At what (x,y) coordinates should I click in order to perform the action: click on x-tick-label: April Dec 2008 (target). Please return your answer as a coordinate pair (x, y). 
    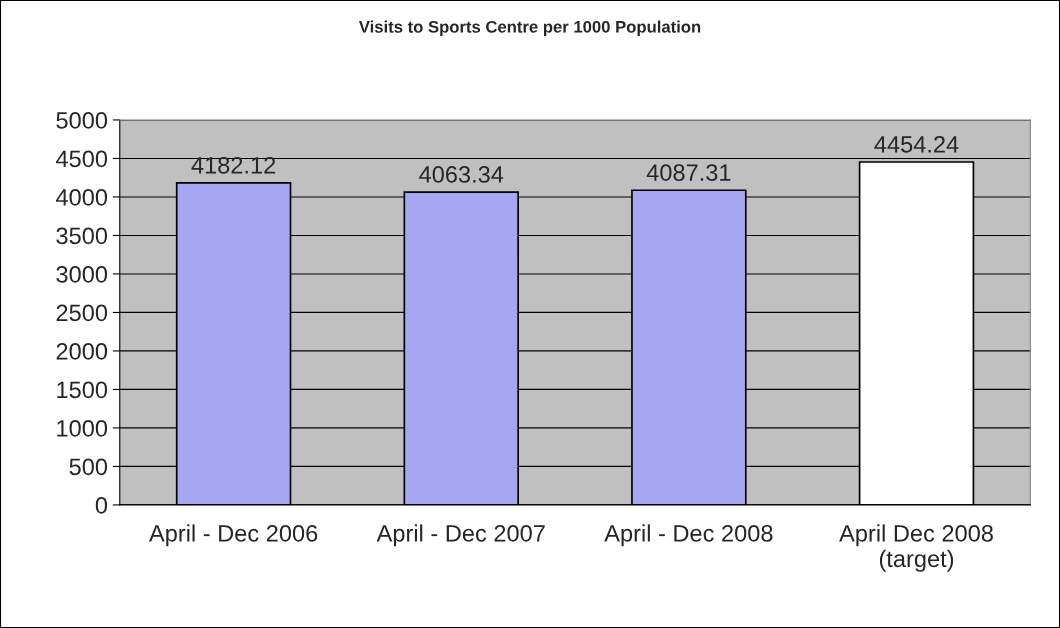
    Looking at the image, I should click on (916, 548).